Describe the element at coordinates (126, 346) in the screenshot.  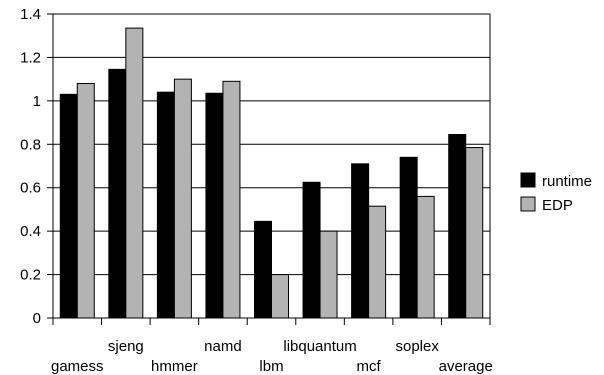
I see `x-tick-label: sjeng` at that location.